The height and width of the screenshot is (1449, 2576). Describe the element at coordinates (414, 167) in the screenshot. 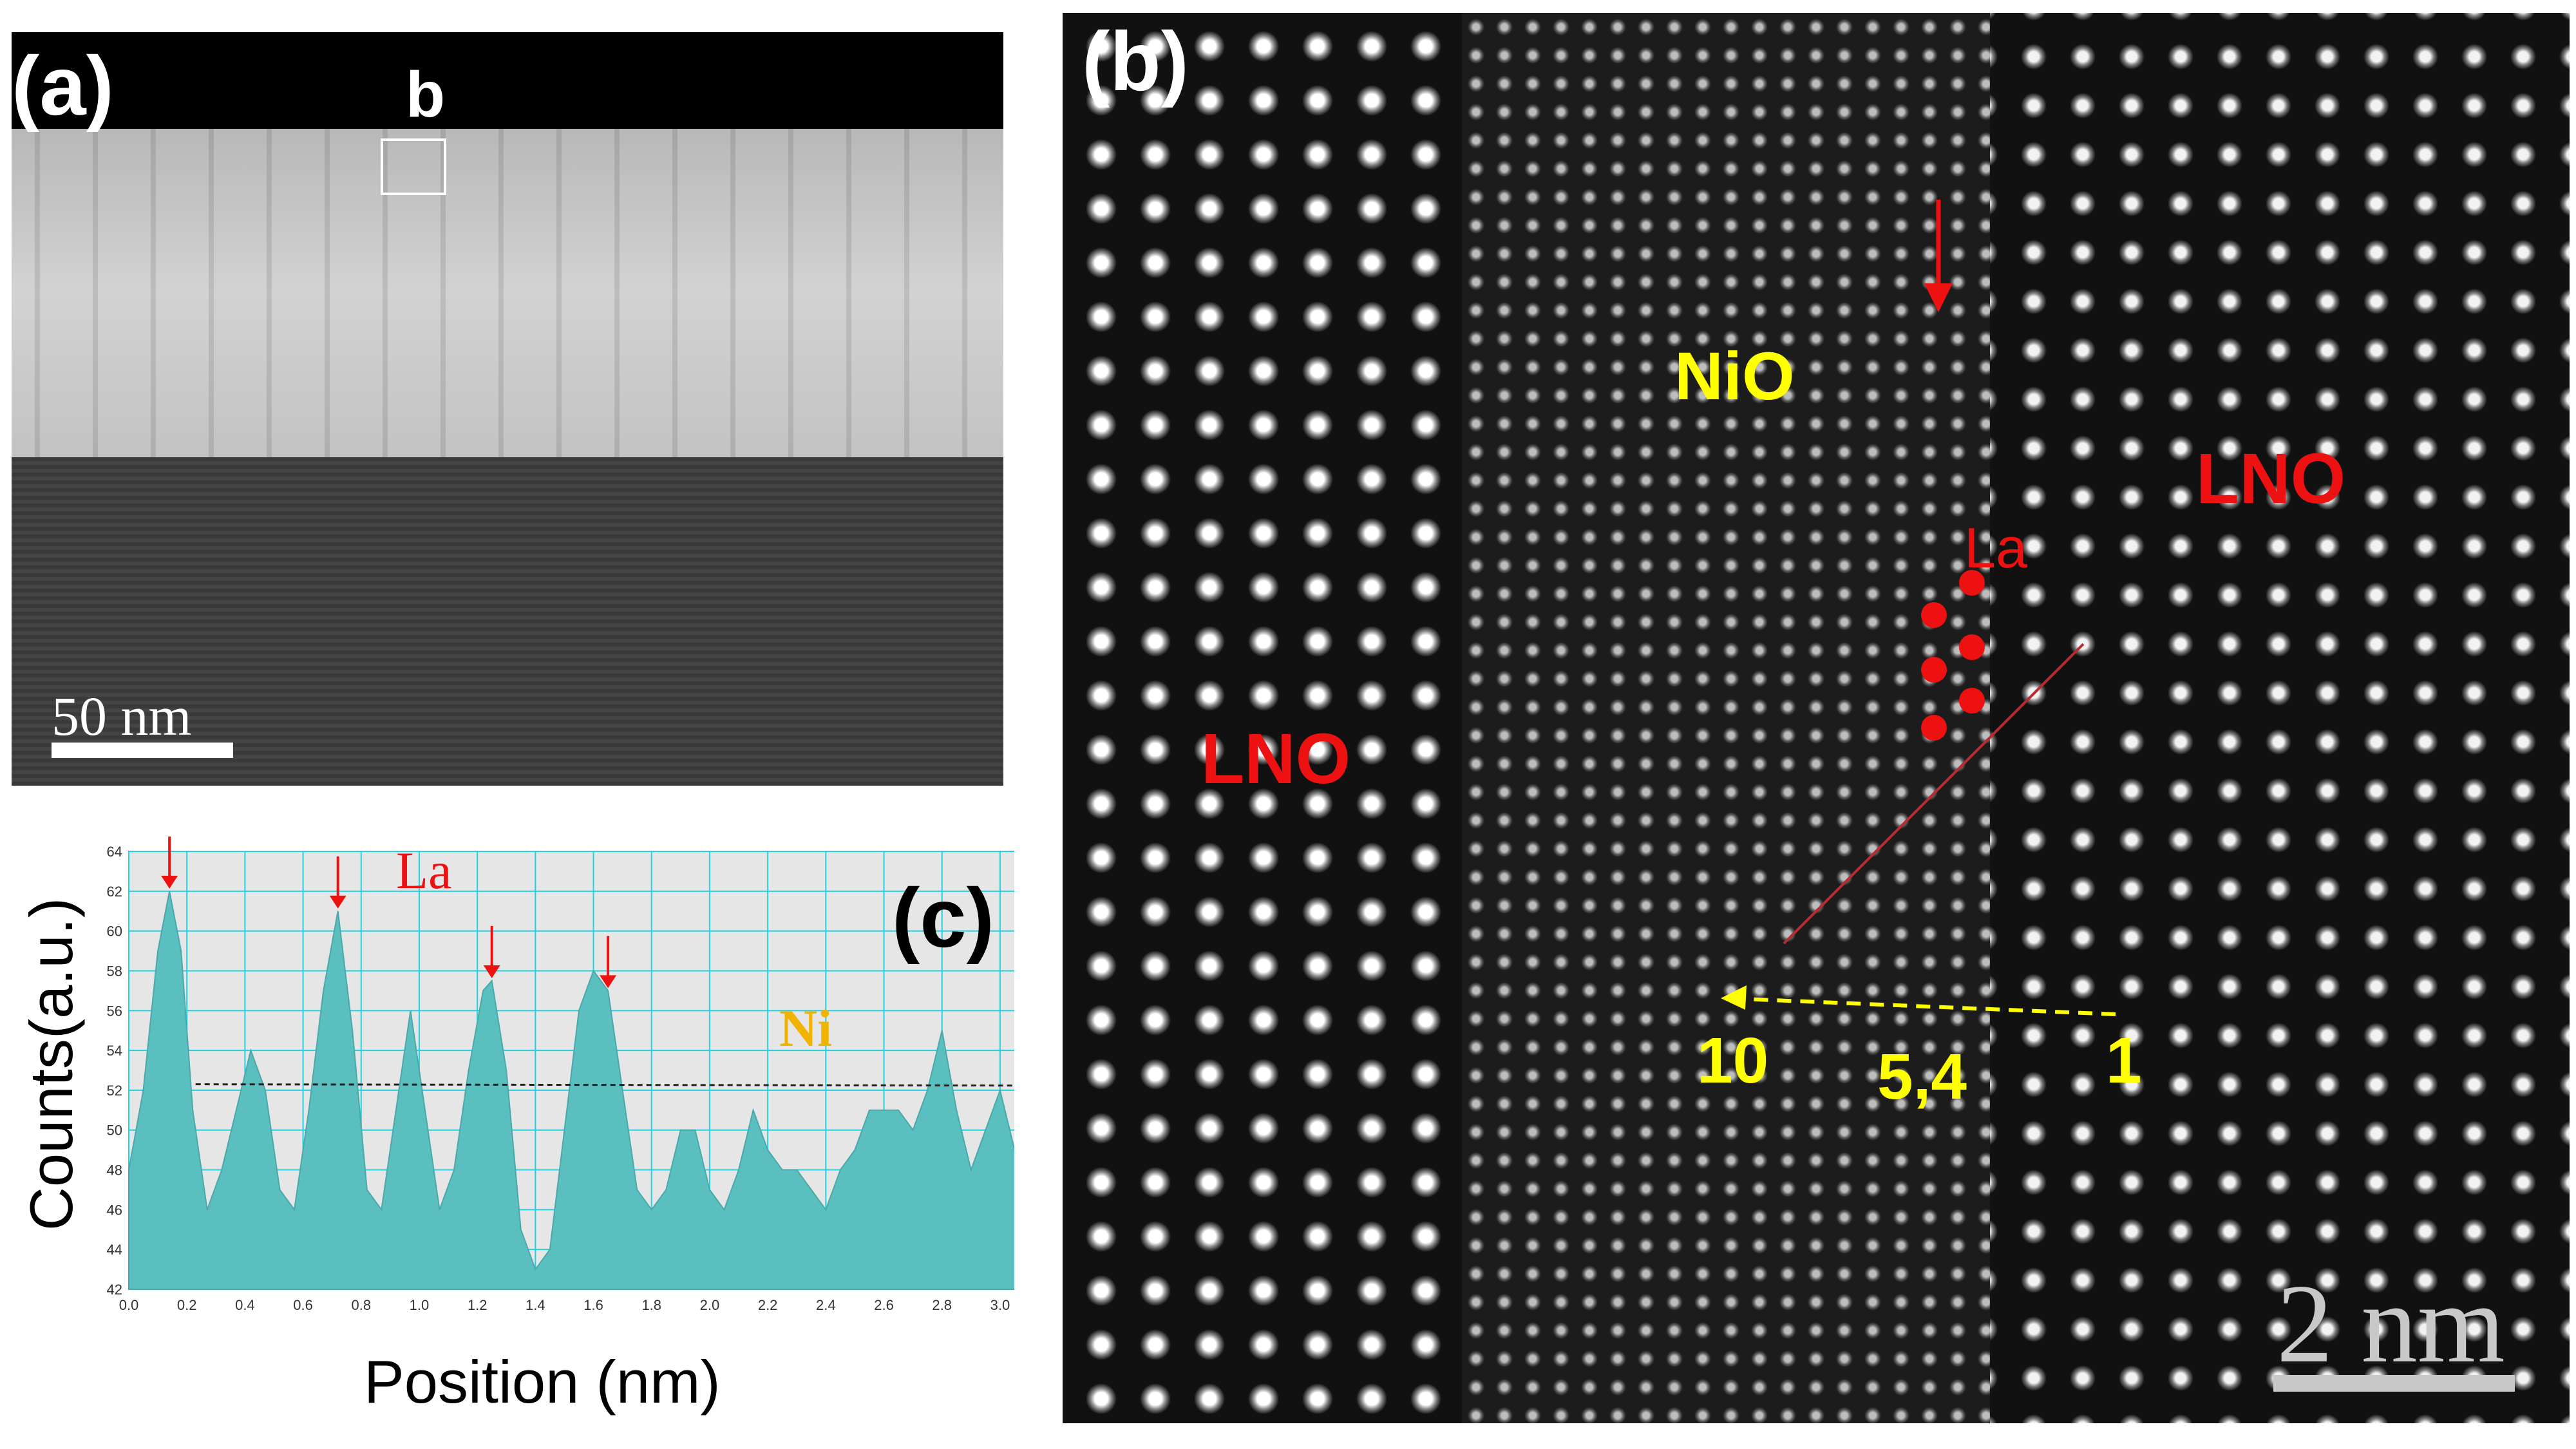

I see `inset-box` at that location.